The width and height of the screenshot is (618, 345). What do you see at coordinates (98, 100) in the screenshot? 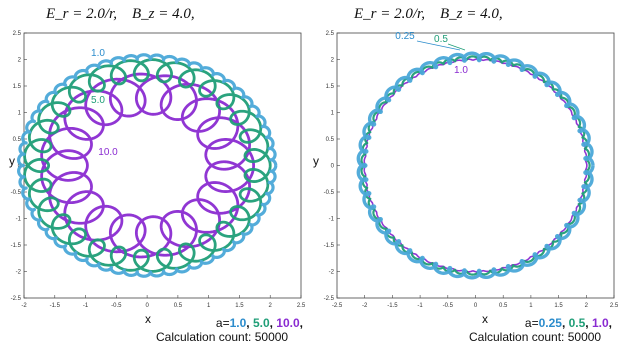
I see `series-annotation: 5.0` at bounding box center [98, 100].